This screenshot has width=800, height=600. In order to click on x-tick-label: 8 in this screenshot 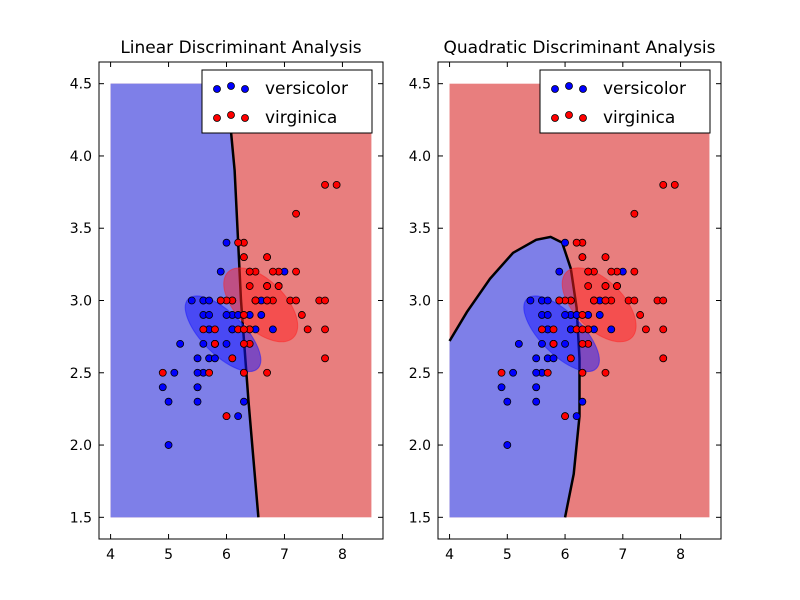, I will do `click(342, 555)`.